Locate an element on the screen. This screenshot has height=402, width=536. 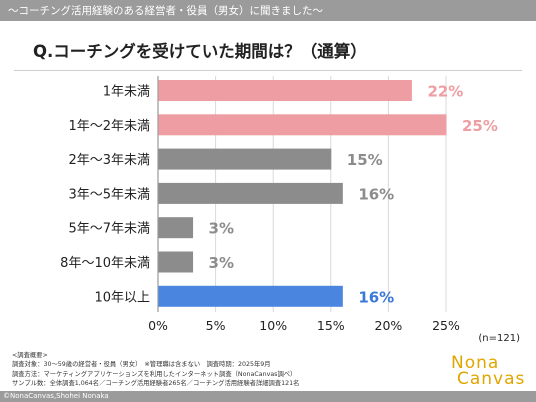
category-label: 3年～5年未満 is located at coordinates (109, 194).